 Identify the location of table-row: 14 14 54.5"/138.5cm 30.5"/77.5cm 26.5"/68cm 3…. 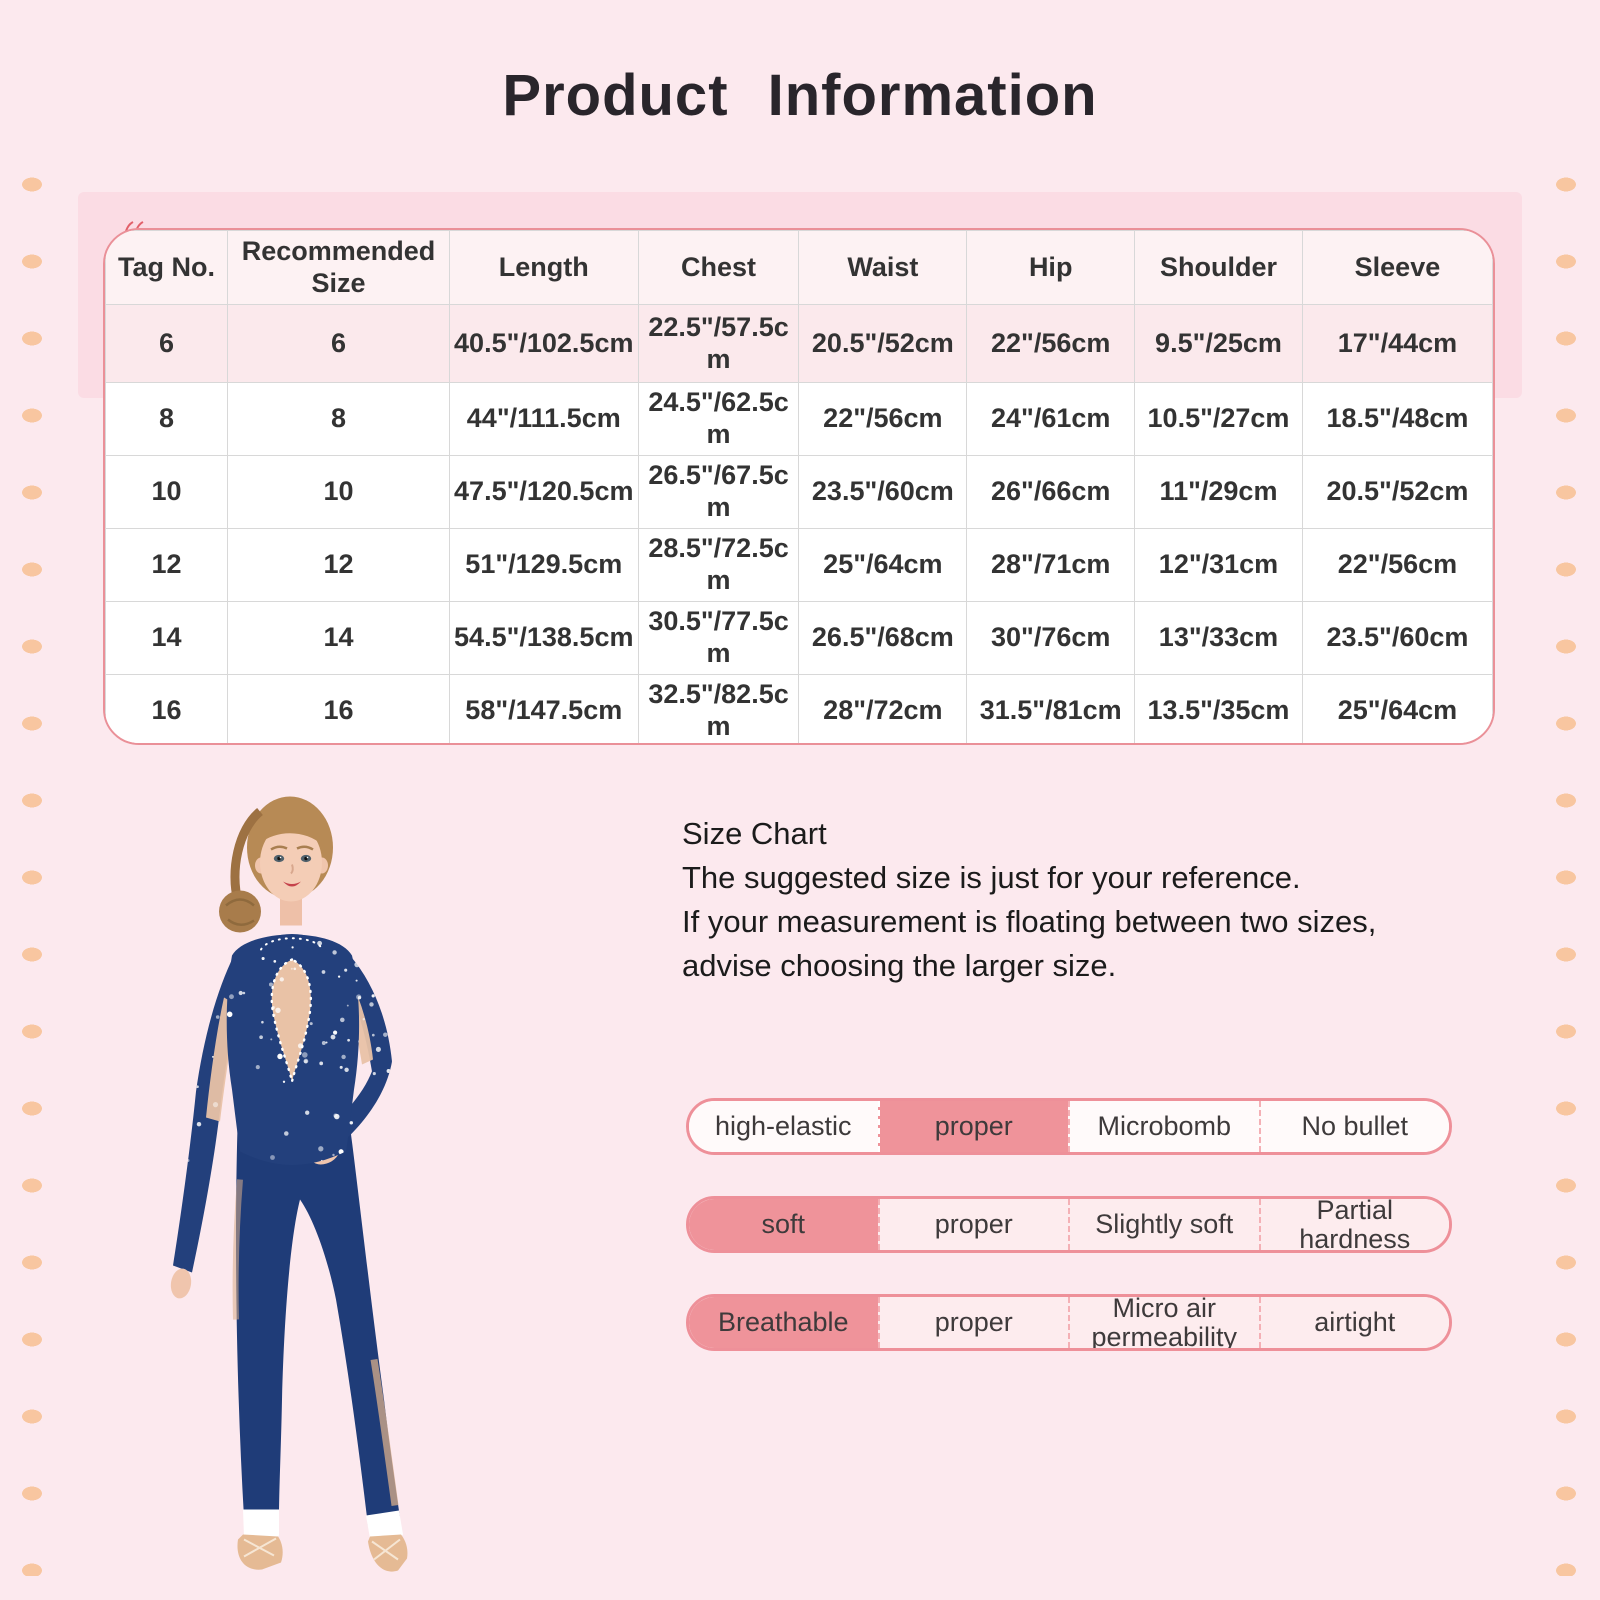
(799, 638).